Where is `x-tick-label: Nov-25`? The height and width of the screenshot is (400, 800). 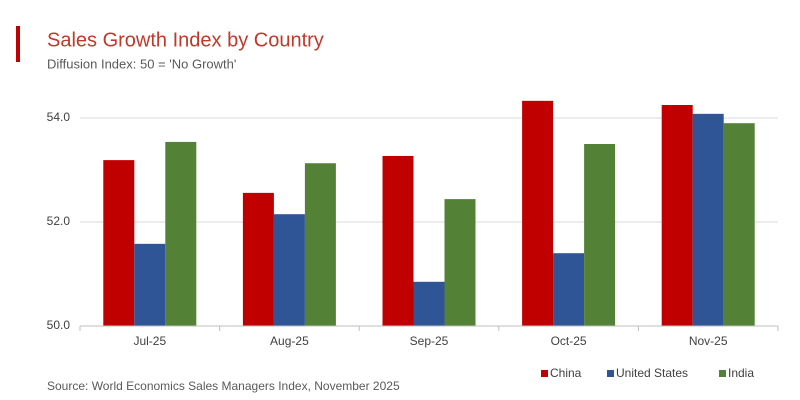 x-tick-label: Nov-25 is located at coordinates (708, 341).